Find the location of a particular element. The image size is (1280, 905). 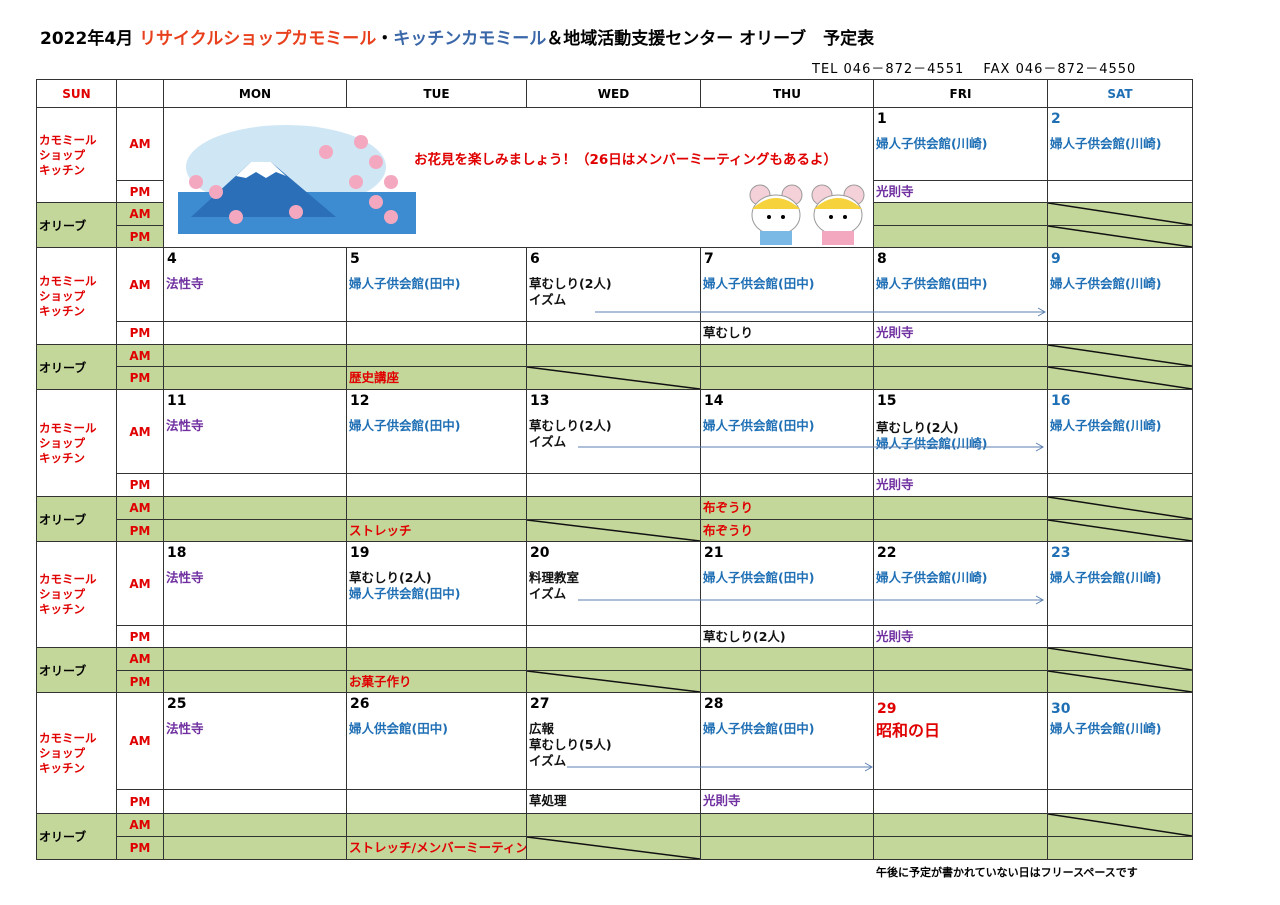

day-cell-am: 16 婦人子供会館(川崎) is located at coordinates (1120, 431).